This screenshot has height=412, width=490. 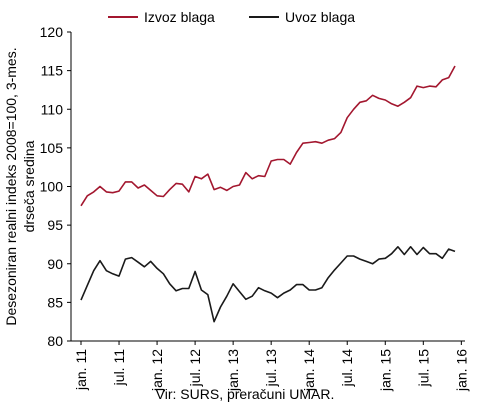 What do you see at coordinates (245, 394) in the screenshot?
I see `source-note: Vir: SURS, preračuni UMAR.` at bounding box center [245, 394].